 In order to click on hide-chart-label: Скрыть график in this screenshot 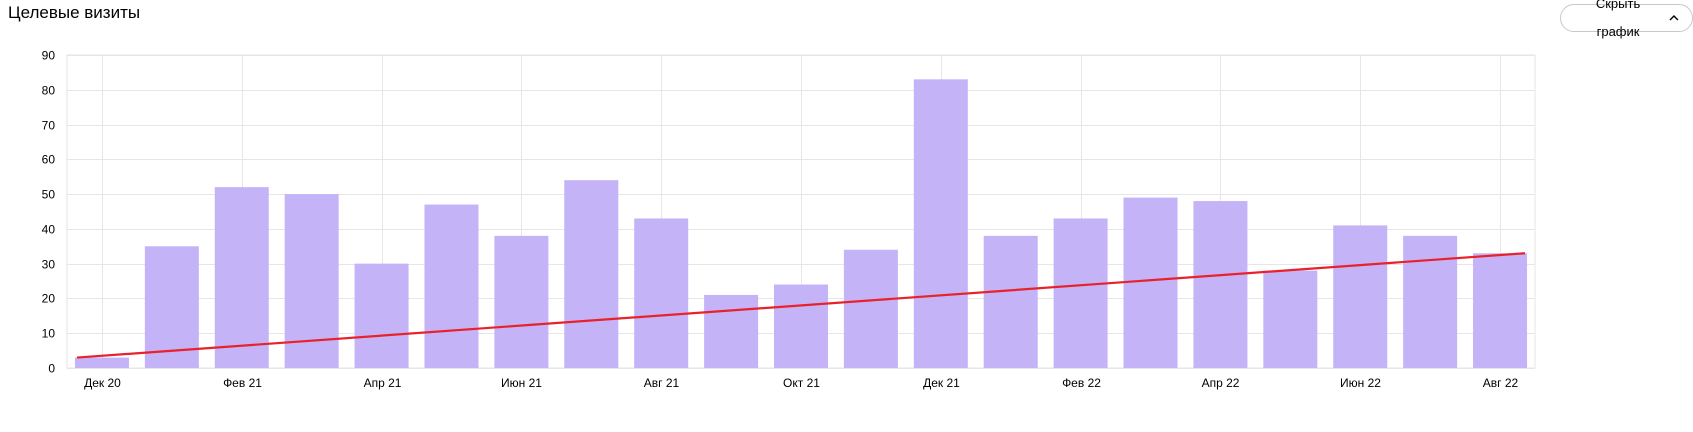, I will do `click(1618, 19)`.